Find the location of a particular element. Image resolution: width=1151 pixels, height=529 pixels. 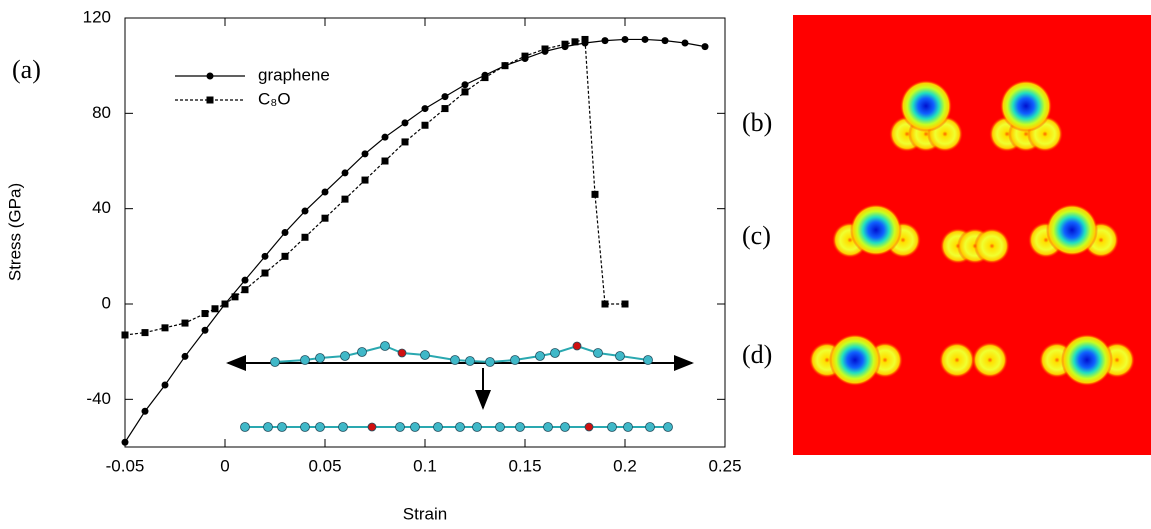

x-tick-label: 0.1 is located at coordinates (425, 465).